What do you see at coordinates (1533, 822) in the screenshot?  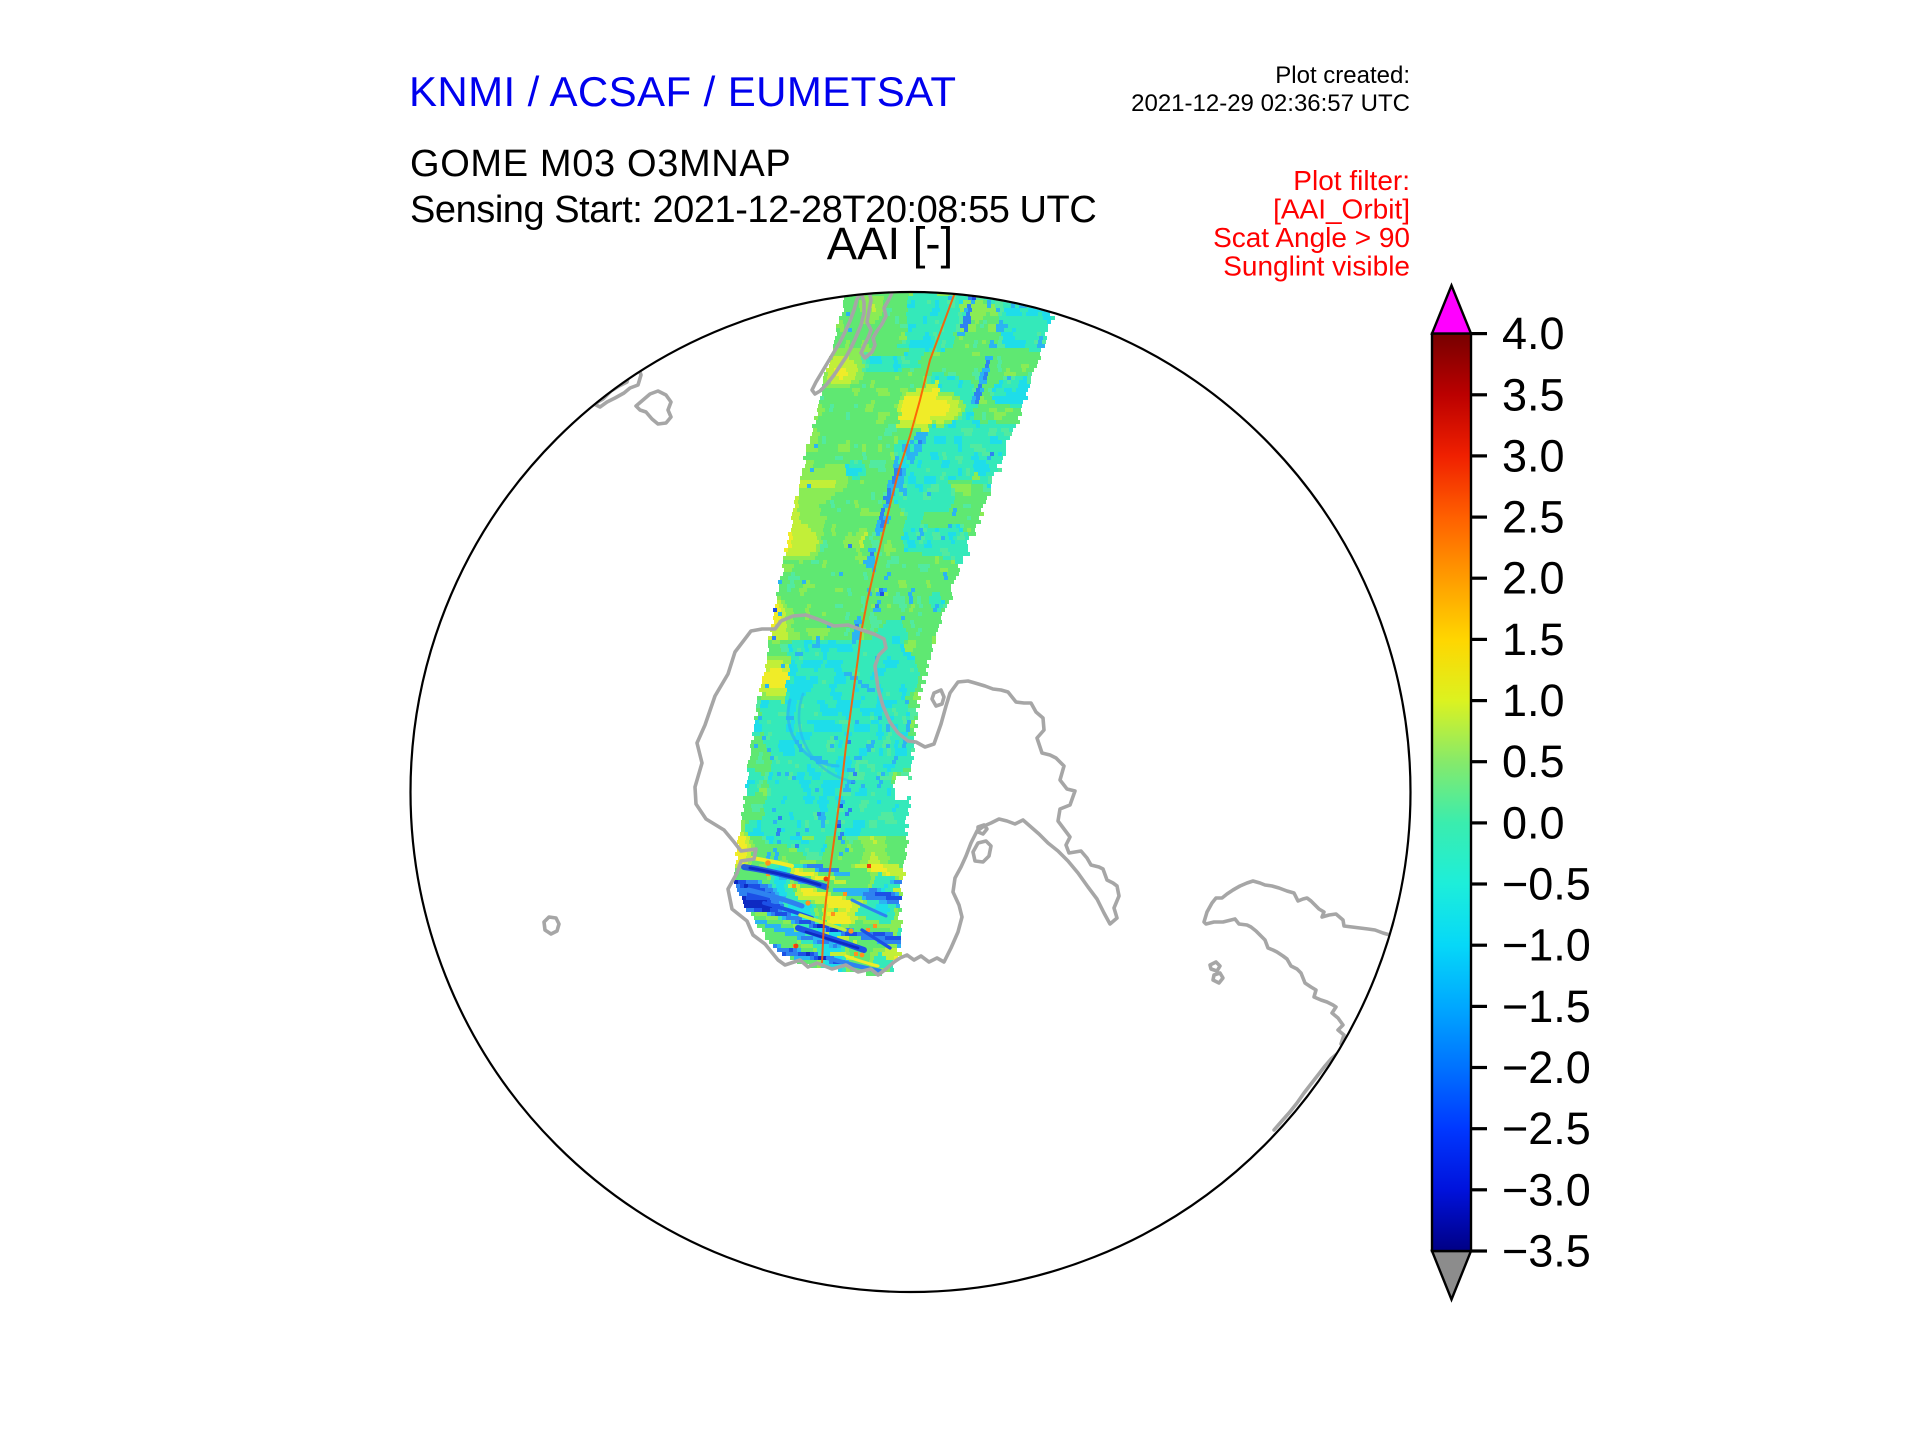 I see `svg-text: 0.0` at bounding box center [1533, 822].